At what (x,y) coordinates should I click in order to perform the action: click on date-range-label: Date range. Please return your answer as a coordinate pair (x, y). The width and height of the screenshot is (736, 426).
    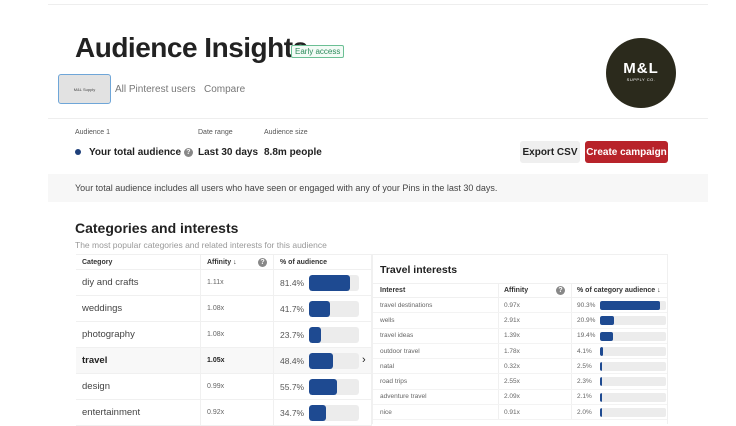
    Looking at the image, I should click on (215, 132).